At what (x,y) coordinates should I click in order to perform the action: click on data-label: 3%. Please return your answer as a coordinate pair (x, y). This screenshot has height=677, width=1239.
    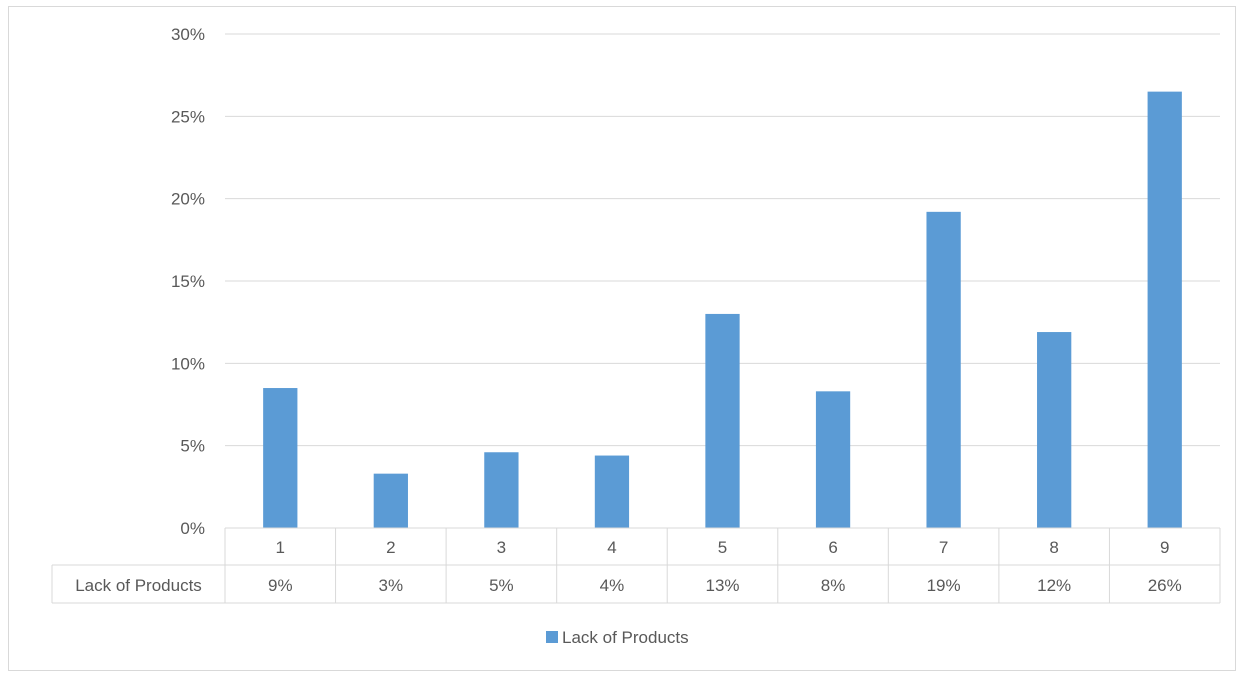
    Looking at the image, I should click on (391, 585).